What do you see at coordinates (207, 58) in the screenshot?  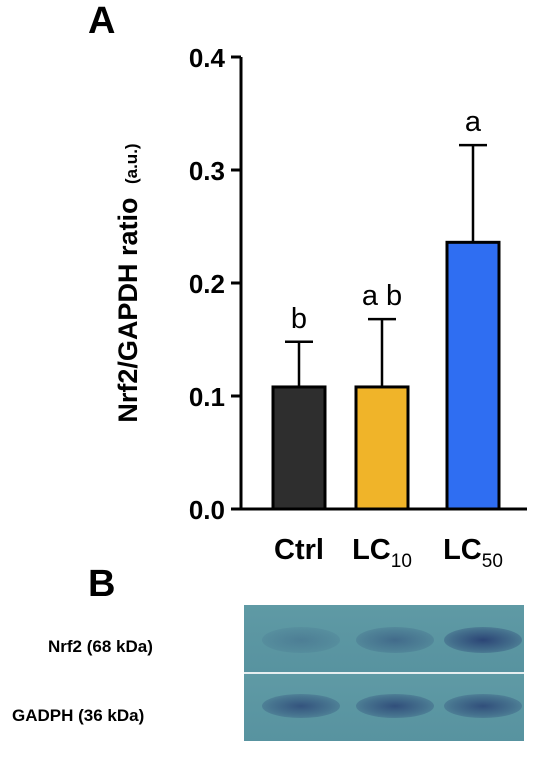 I see `y-tick-label: 0.4` at bounding box center [207, 58].